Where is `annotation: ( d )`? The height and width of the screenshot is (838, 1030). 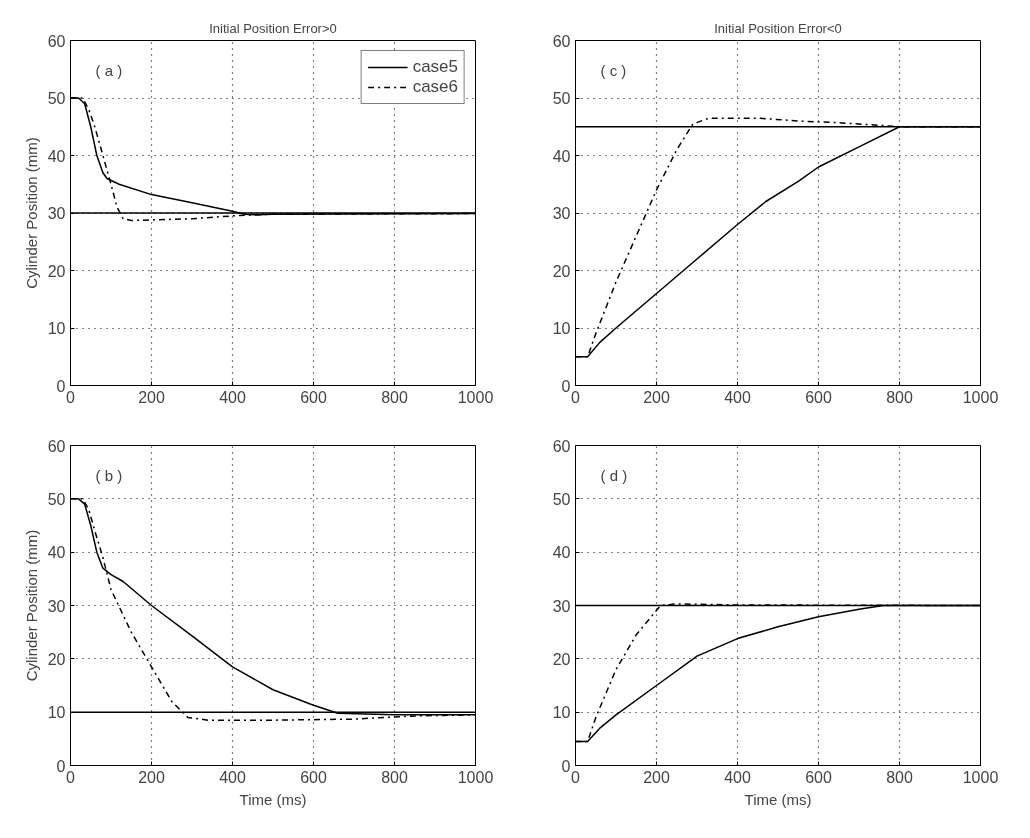 annotation: ( d ) is located at coordinates (614, 475).